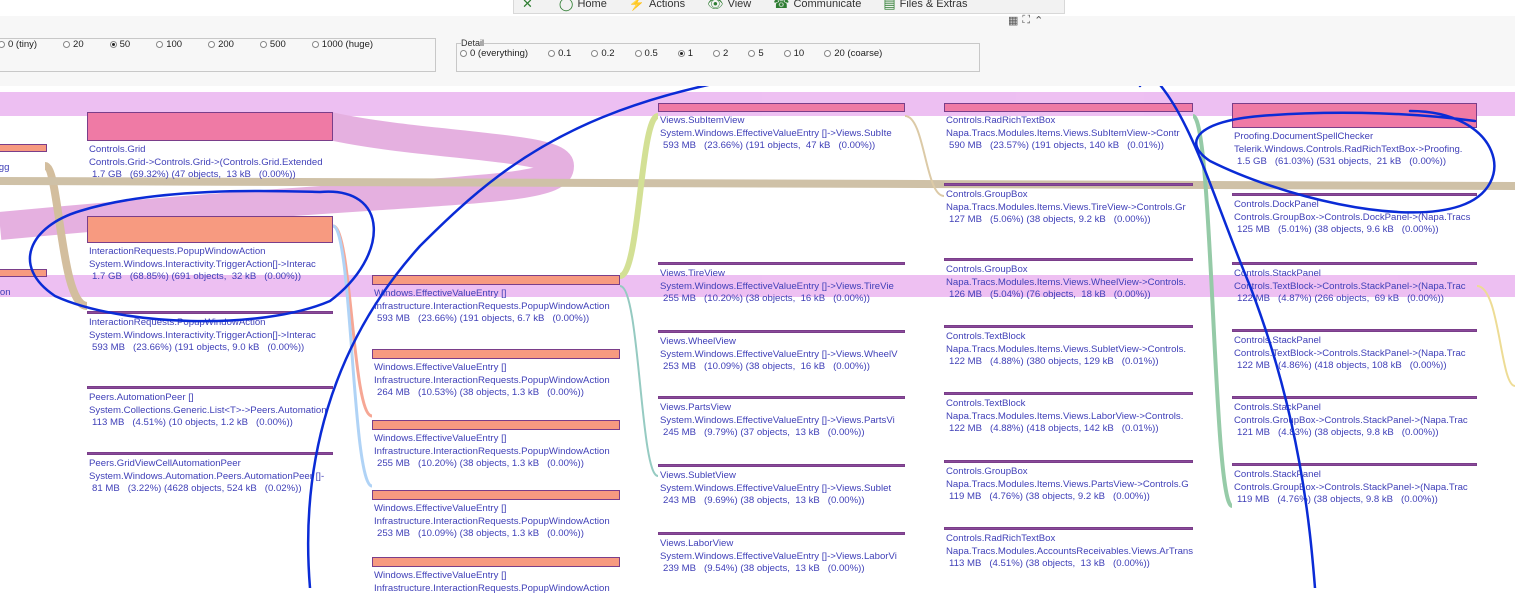 The height and width of the screenshot is (595, 1515). What do you see at coordinates (794, 53) in the screenshot?
I see `detail-radio-option: 10` at bounding box center [794, 53].